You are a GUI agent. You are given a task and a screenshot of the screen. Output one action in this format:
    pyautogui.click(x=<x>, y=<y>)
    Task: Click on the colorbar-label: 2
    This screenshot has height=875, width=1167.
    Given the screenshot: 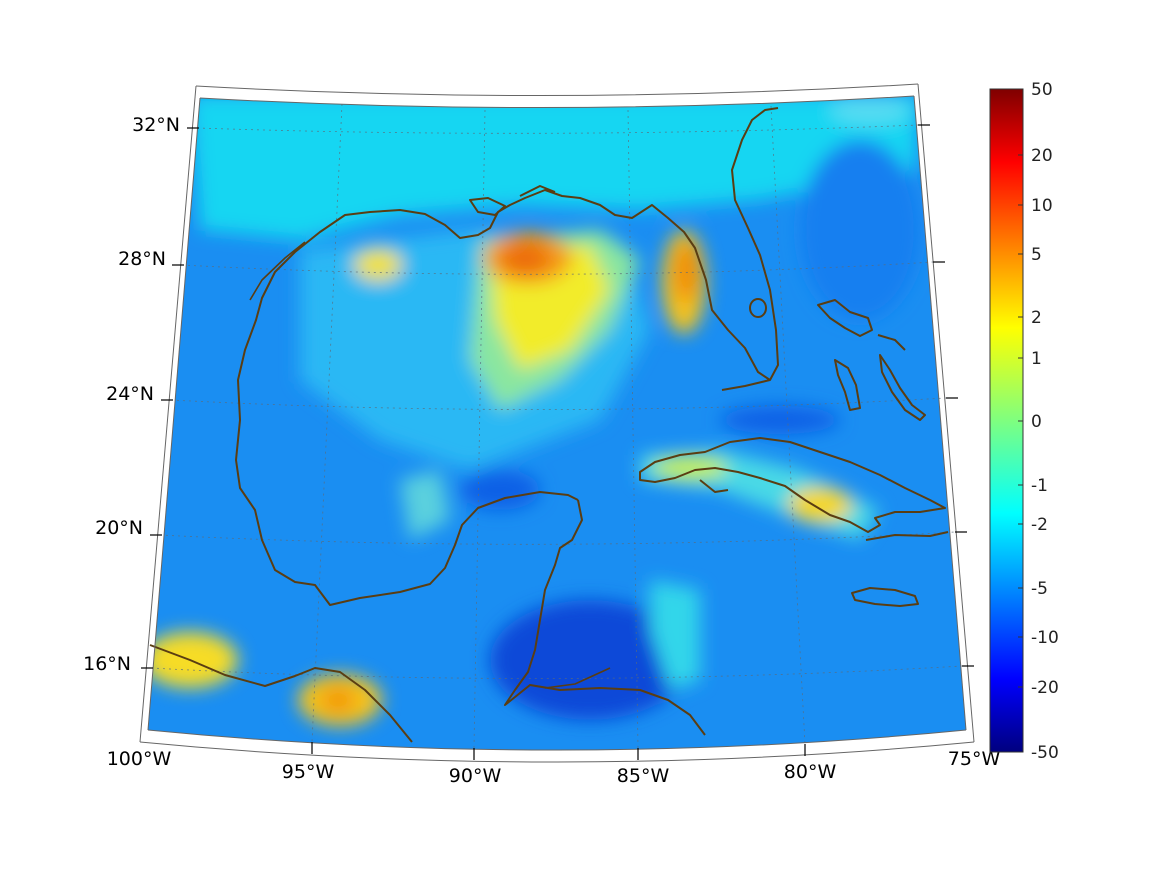 What is the action you would take?
    pyautogui.click(x=1036, y=318)
    